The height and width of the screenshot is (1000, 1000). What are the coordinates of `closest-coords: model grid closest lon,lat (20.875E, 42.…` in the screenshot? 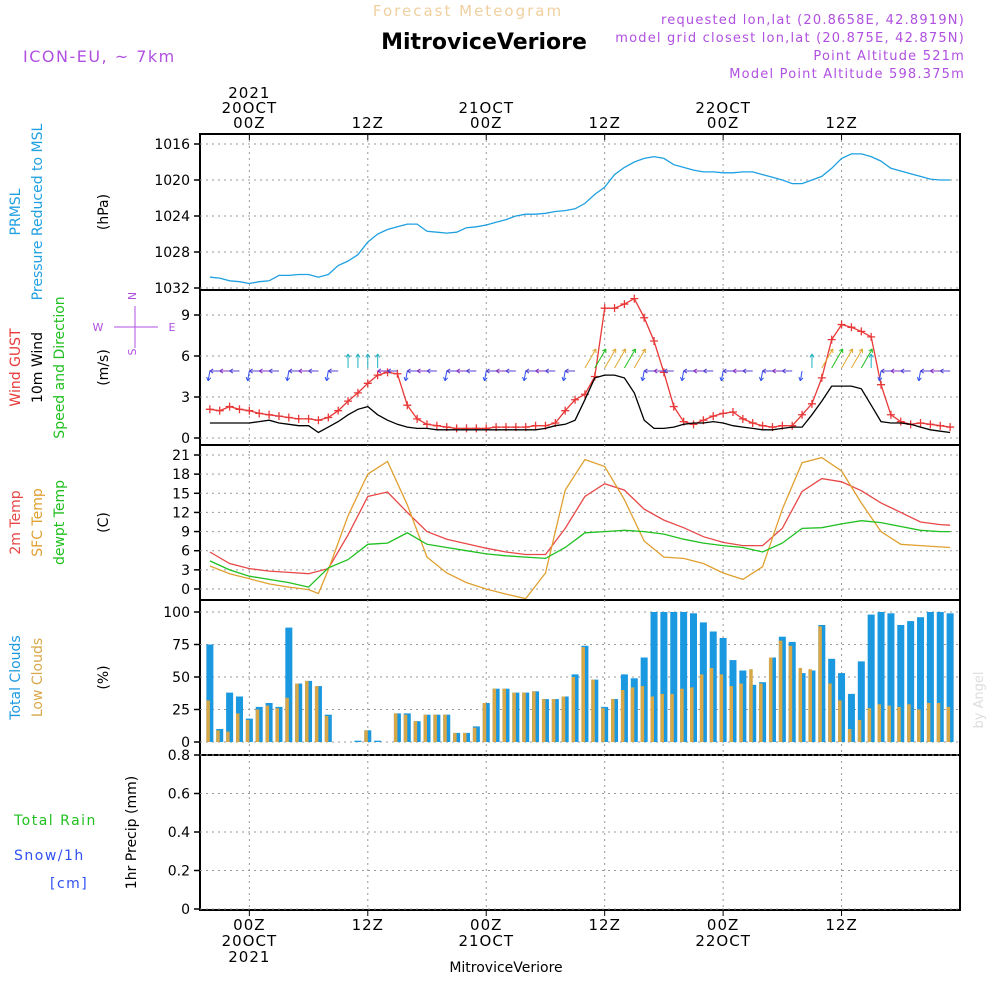 It's located at (790, 38).